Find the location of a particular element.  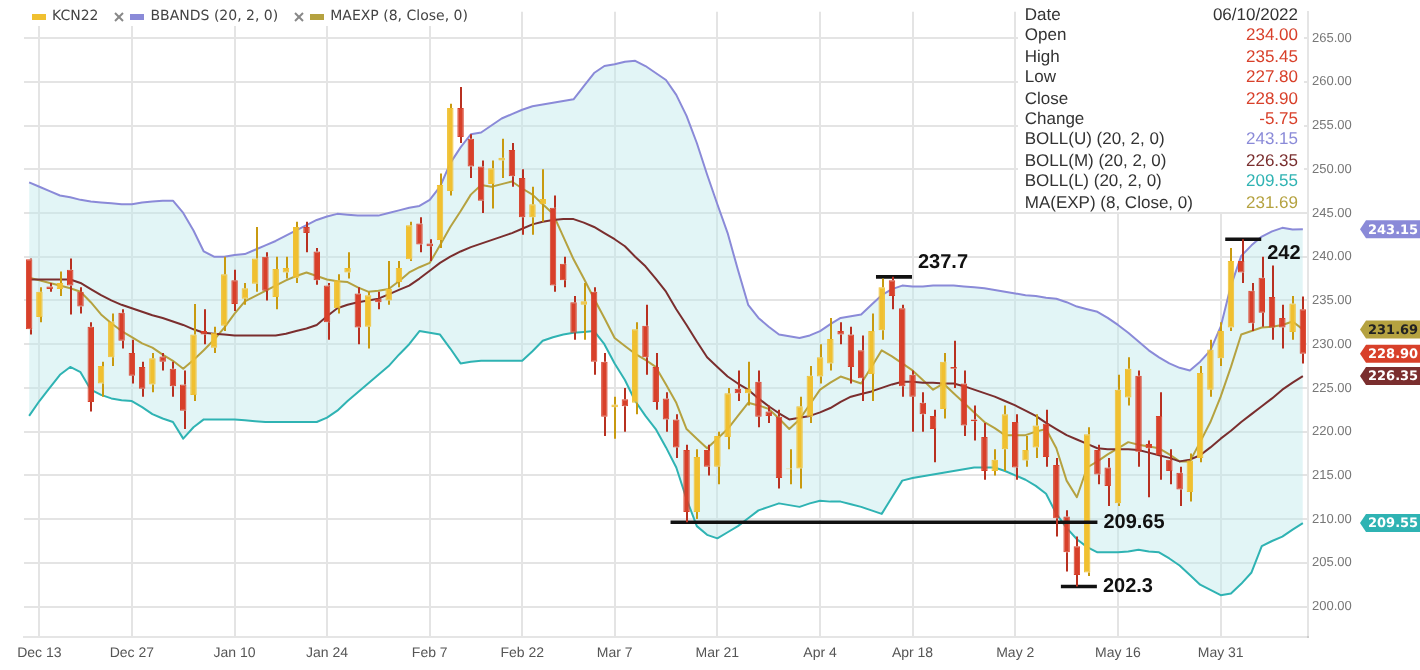

annotation: BOLL(M) (20, 2, 0) is located at coordinates (1096, 160).